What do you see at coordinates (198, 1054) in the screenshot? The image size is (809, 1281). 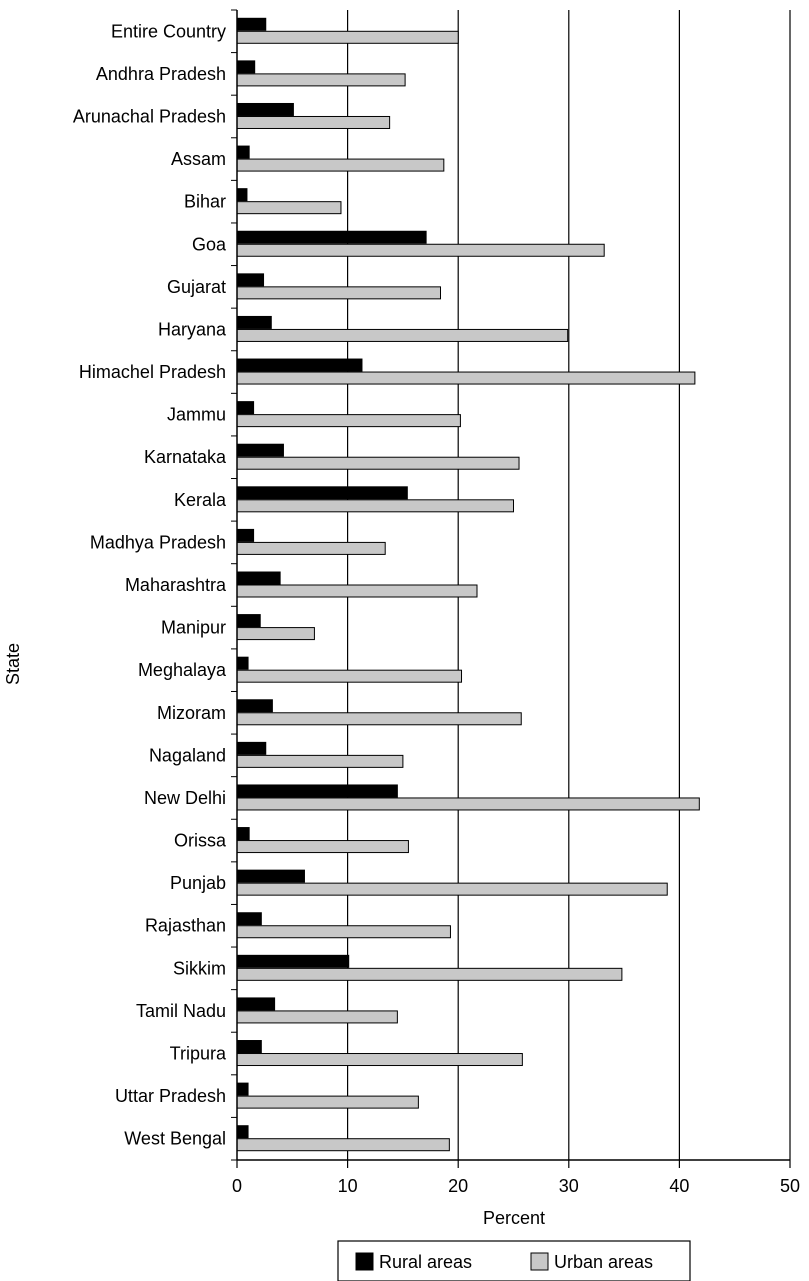 I see `y-tick-label: Tripura` at bounding box center [198, 1054].